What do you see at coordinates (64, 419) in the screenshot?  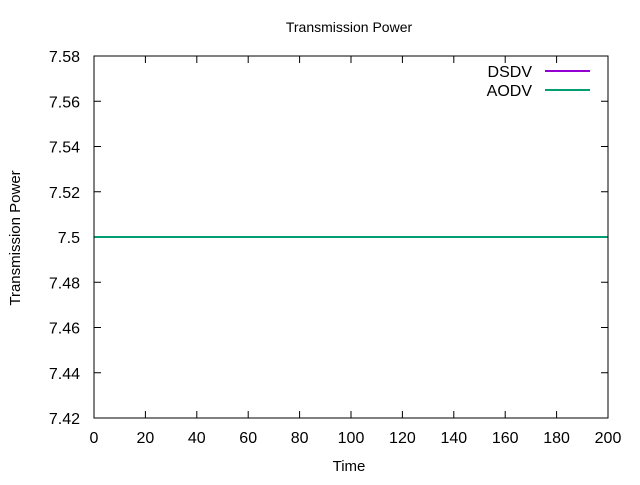 I see `y-tick-label: 7.42` at bounding box center [64, 419].